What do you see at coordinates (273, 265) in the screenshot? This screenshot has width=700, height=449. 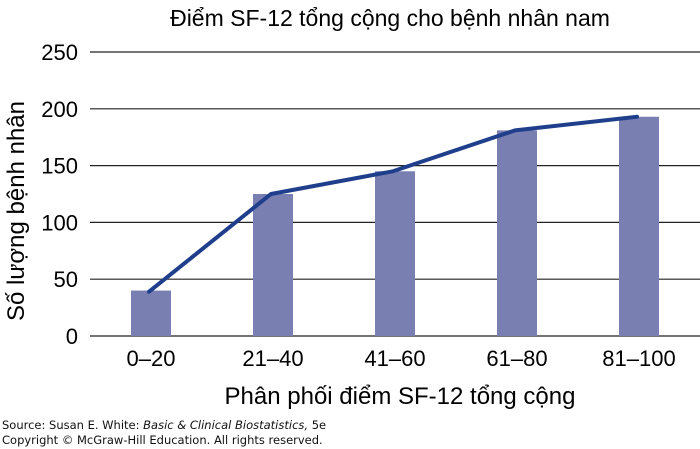 I see `bar-21–40` at bounding box center [273, 265].